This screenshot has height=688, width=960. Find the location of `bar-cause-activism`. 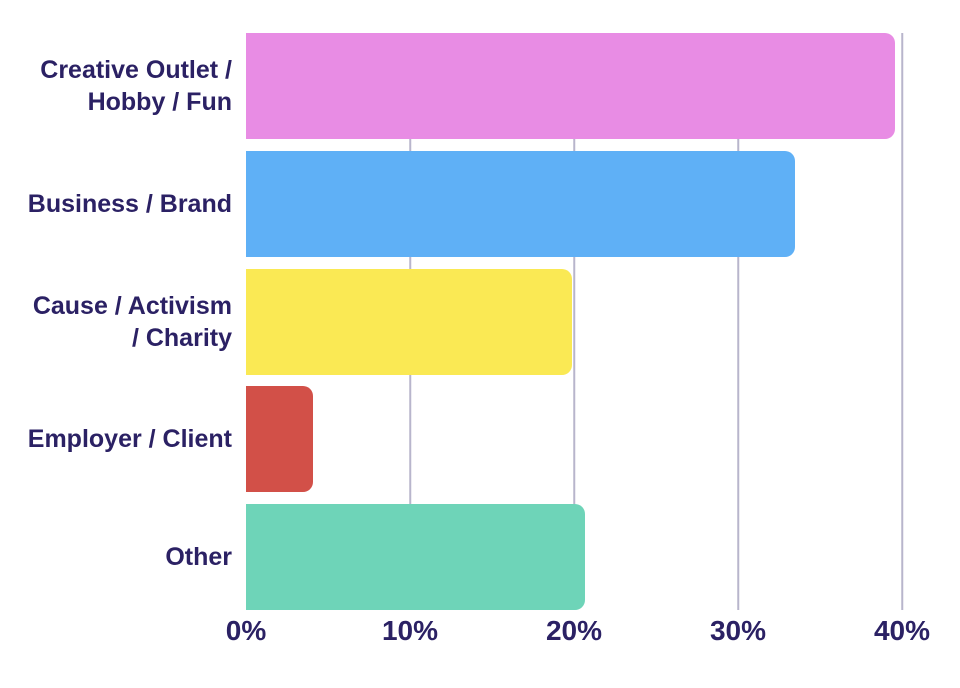

bar-cause-activism is located at coordinates (409, 321).